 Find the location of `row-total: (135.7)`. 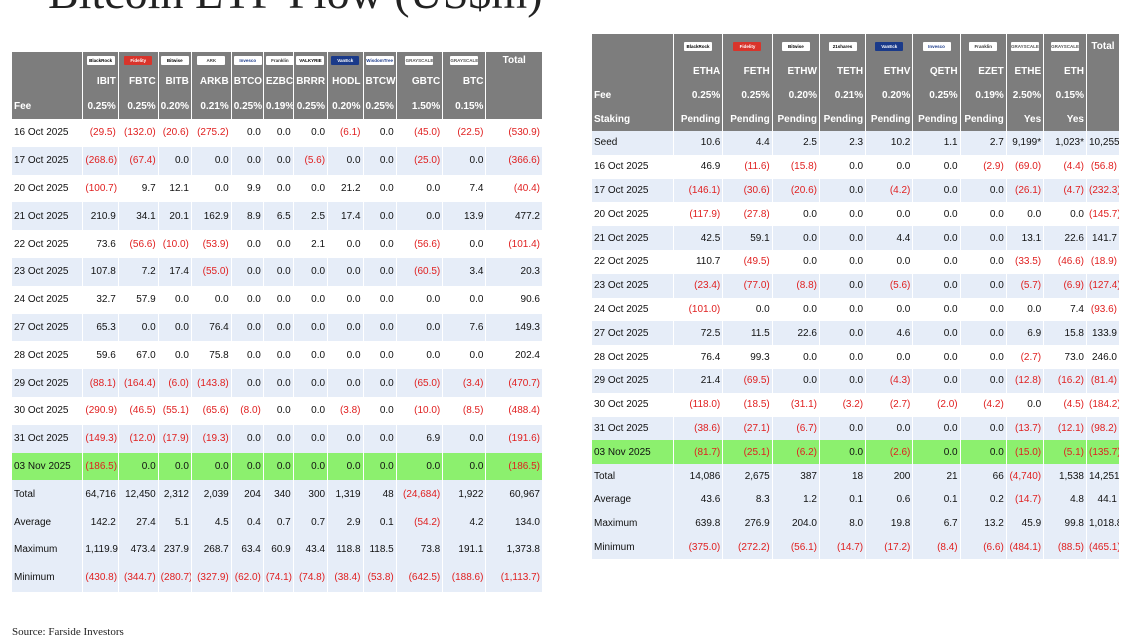

row-total: (135.7) is located at coordinates (1103, 452).